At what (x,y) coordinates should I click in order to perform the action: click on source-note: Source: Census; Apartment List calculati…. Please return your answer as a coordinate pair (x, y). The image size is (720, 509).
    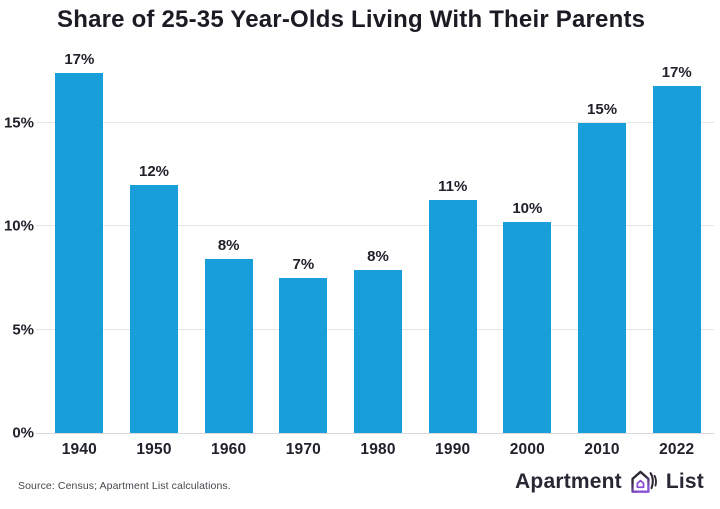
    Looking at the image, I should click on (124, 486).